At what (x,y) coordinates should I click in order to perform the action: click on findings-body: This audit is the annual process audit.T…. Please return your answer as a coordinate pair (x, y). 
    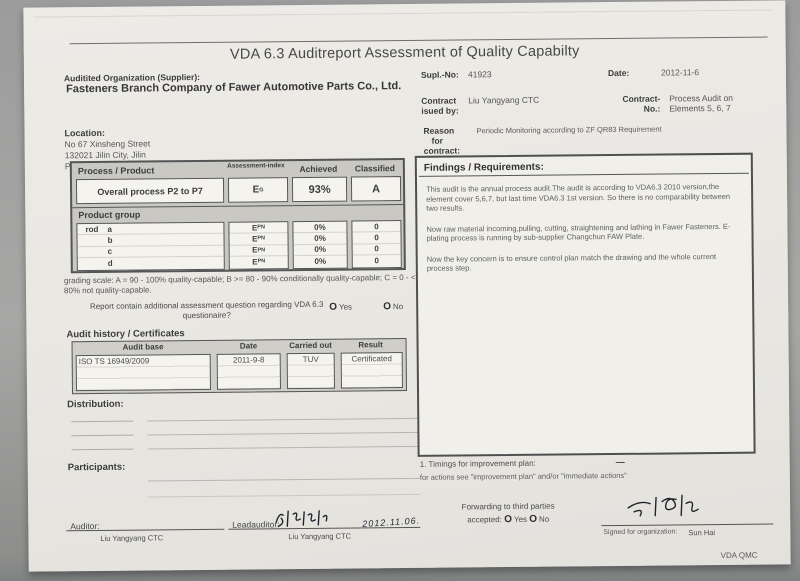
    Looking at the image, I should click on (585, 233).